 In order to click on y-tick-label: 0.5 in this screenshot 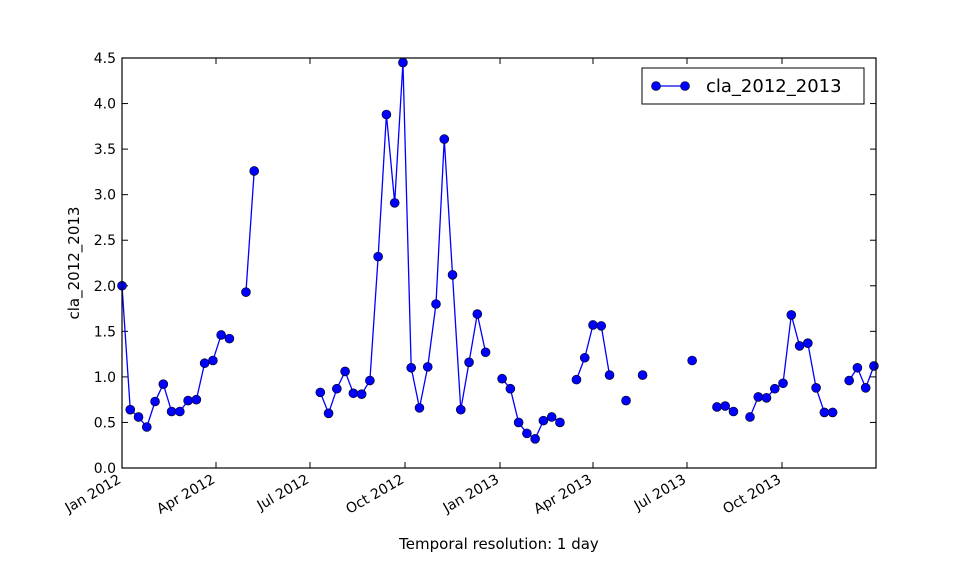, I will do `click(105, 423)`.